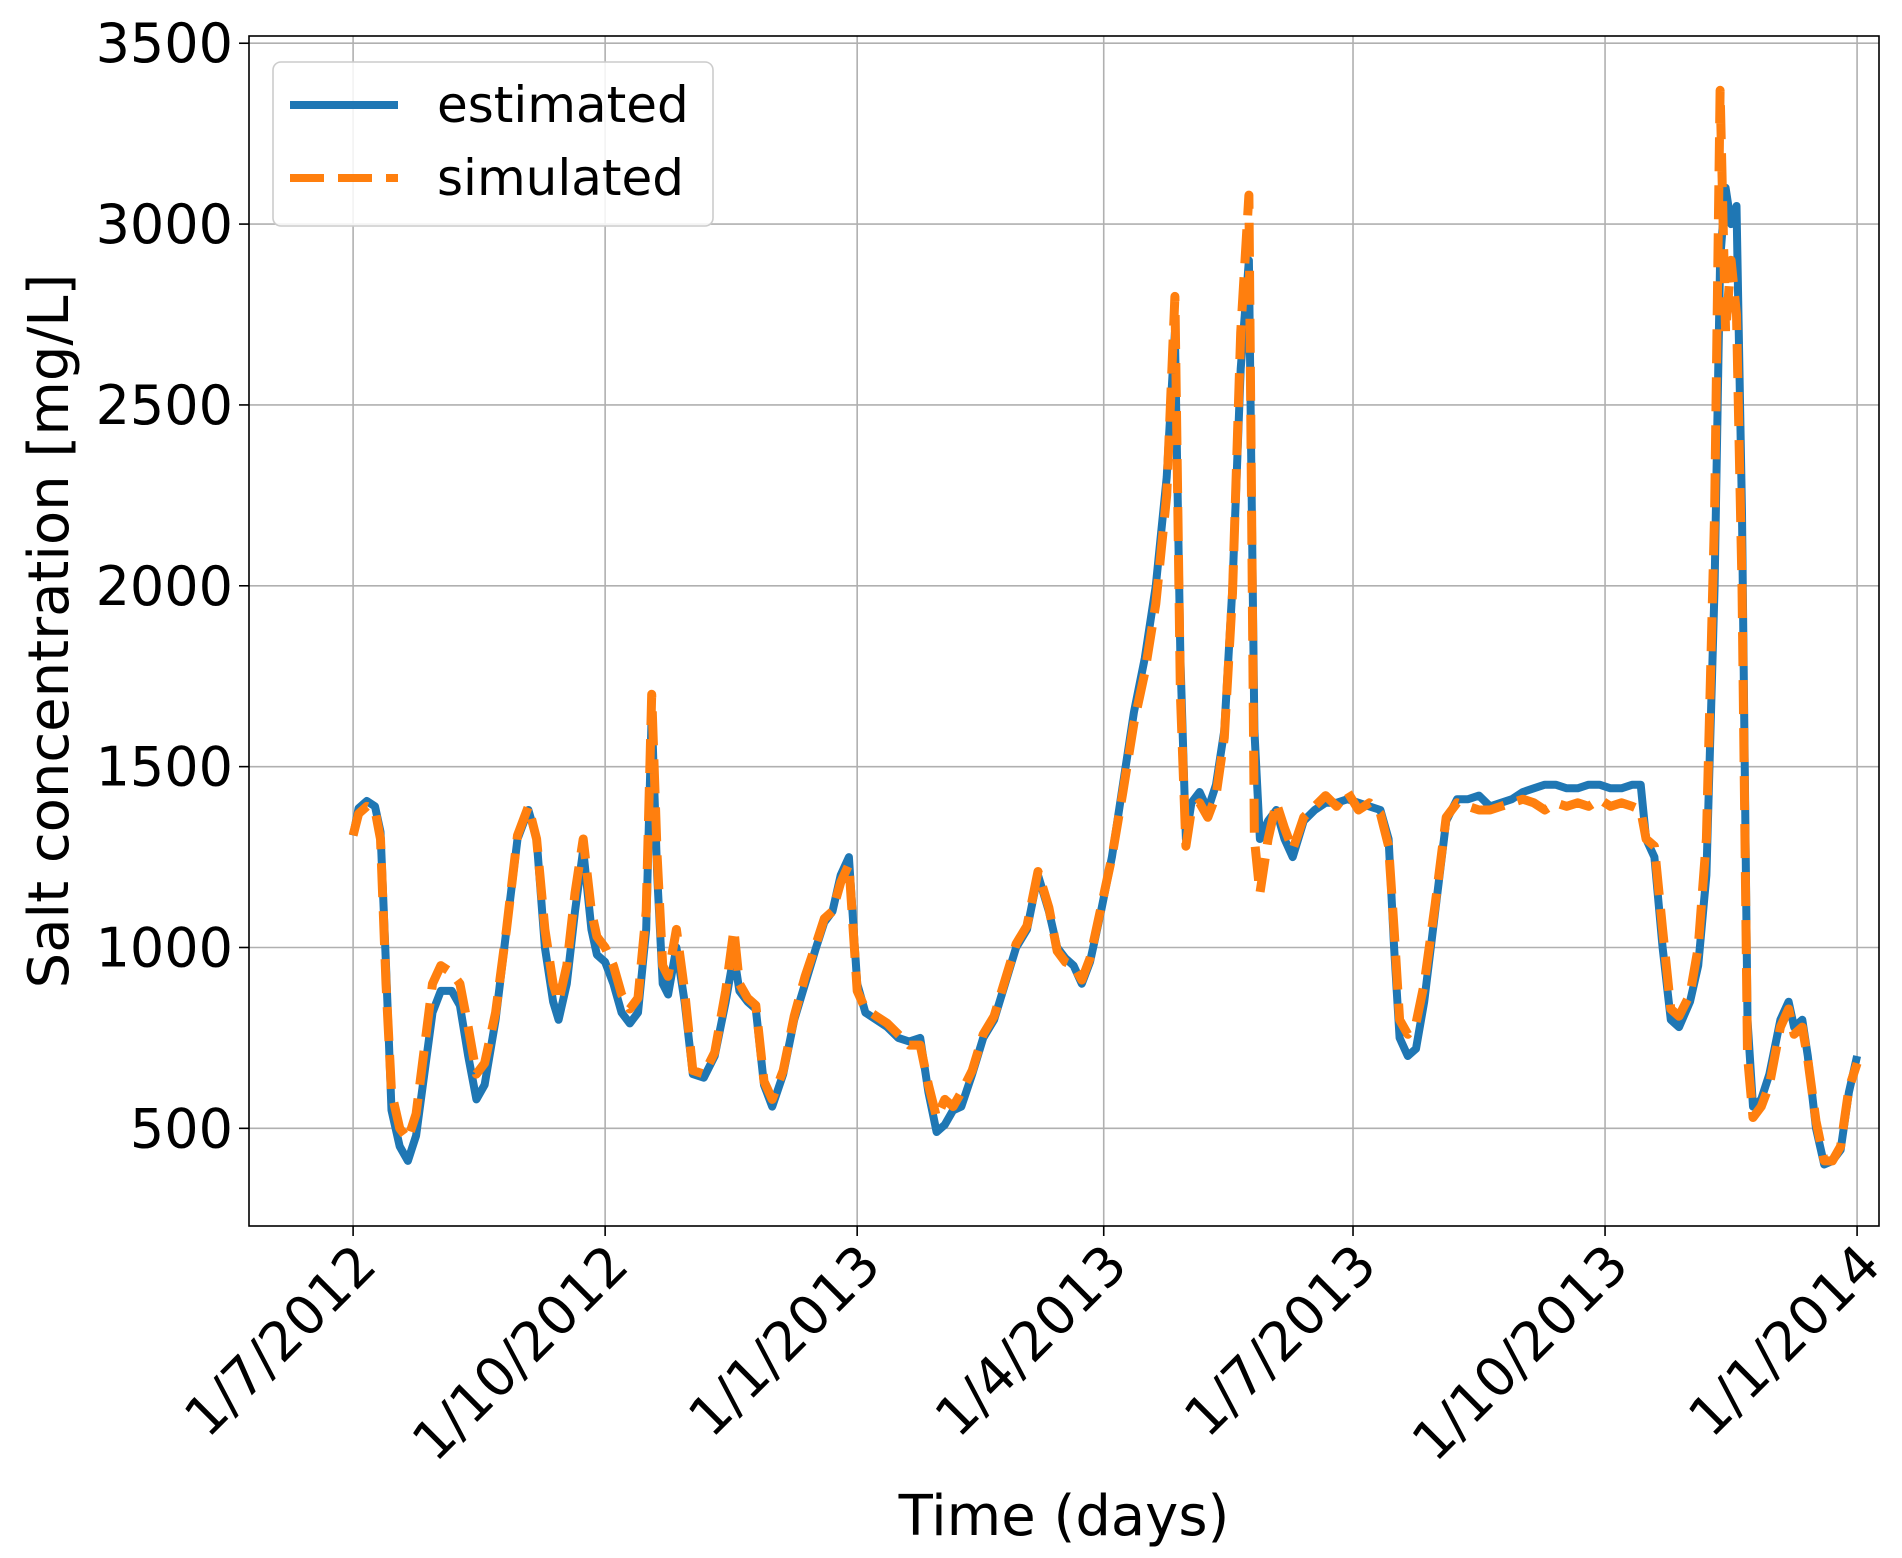 The image size is (1902, 1558). Describe the element at coordinates (164, 586) in the screenshot. I see `y-tick-label: 2000` at that location.